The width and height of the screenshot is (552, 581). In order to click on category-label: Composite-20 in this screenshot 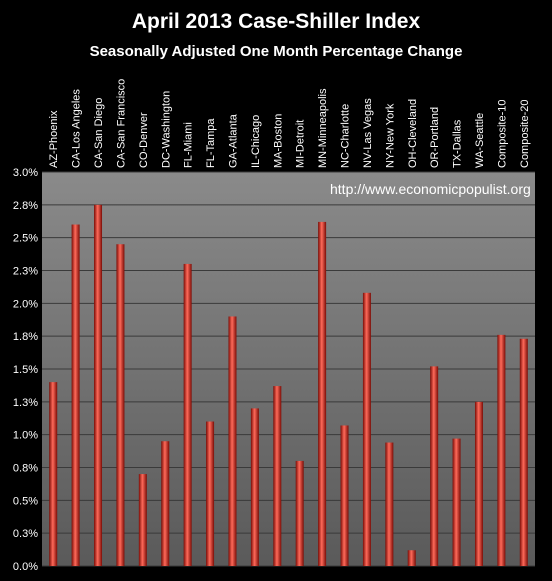, I will do `click(525, 134)`.